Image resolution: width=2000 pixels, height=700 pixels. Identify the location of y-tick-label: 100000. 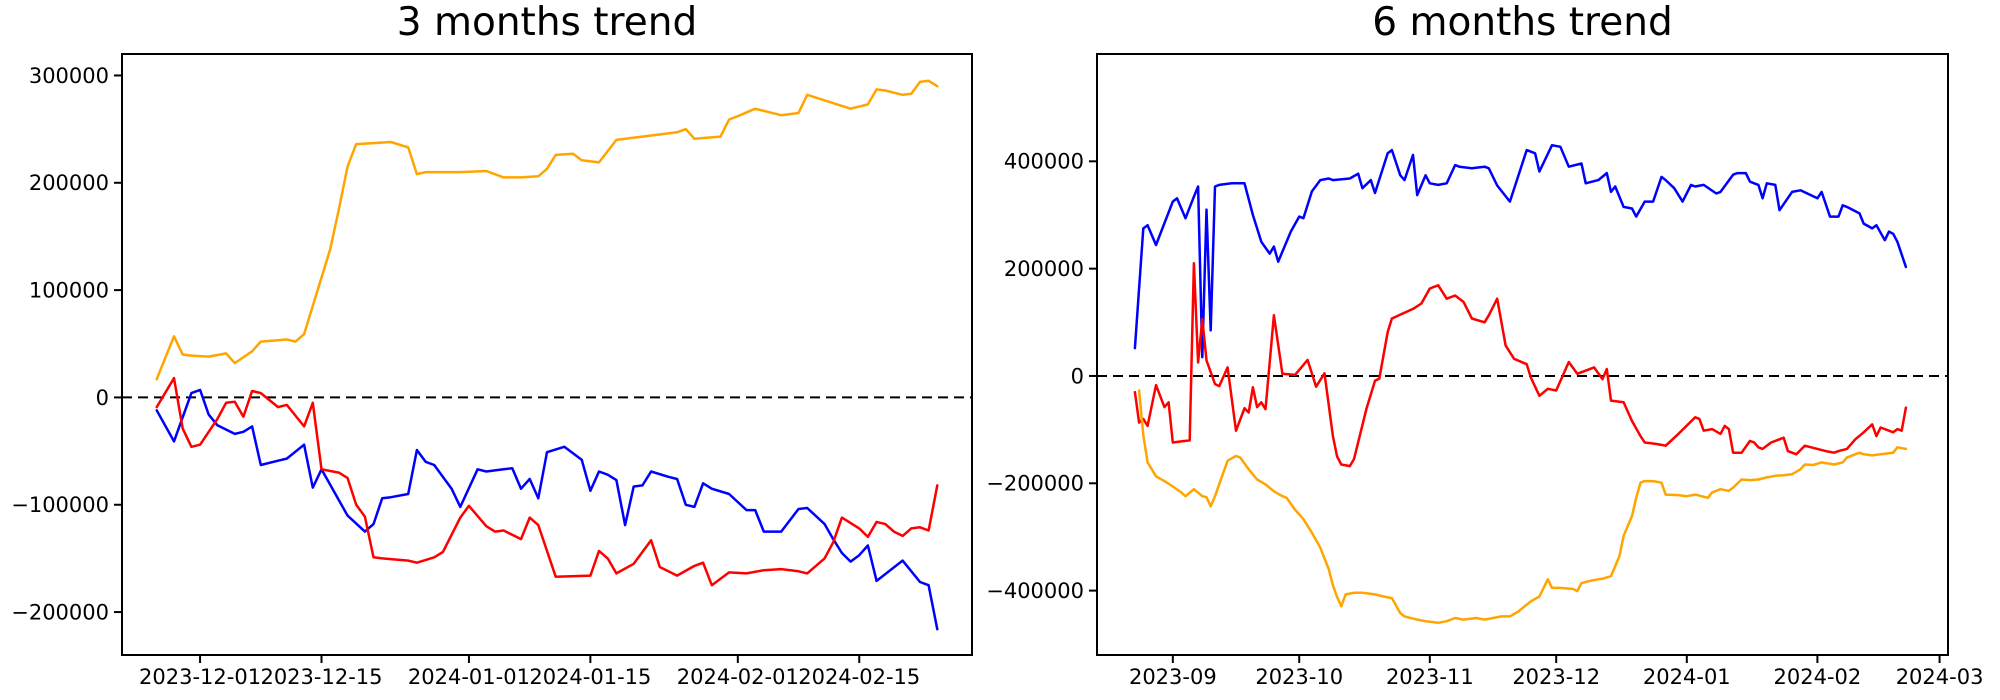
(69, 290).